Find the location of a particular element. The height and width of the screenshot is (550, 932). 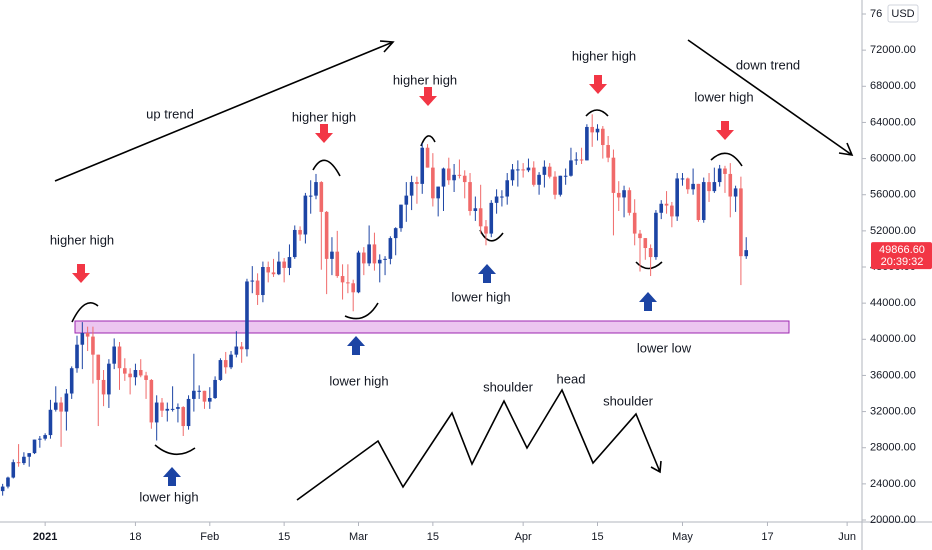

y-tick-label: 72000.00 is located at coordinates (893, 50).